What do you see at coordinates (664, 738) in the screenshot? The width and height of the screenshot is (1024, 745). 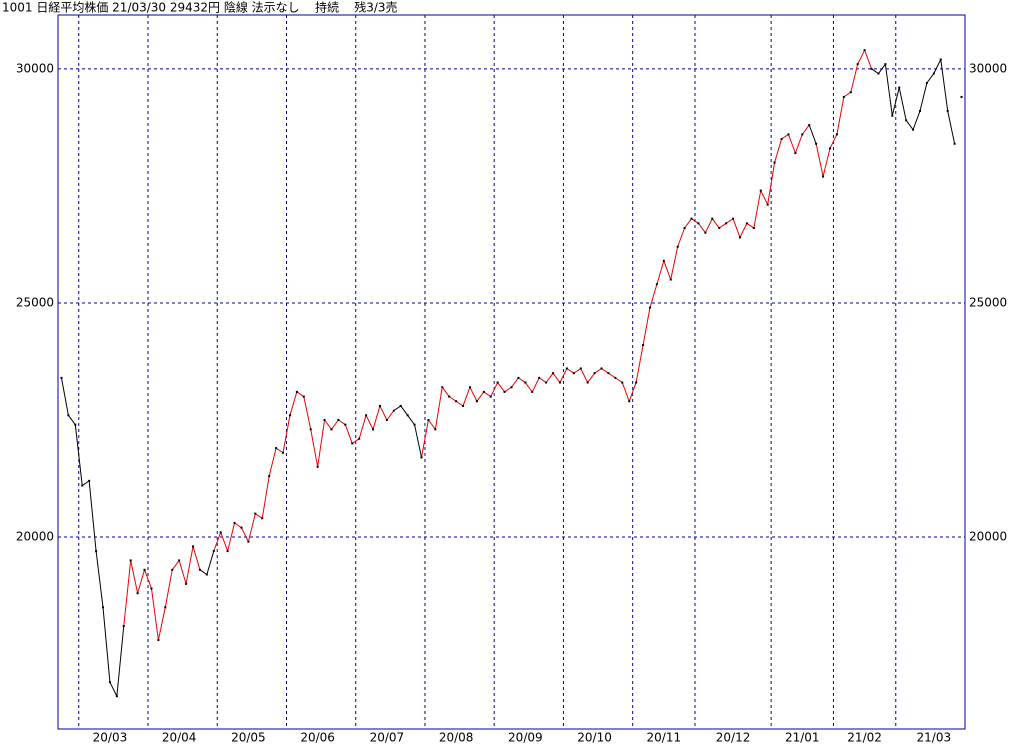 I see `x-tick-label: 20/11` at bounding box center [664, 738].